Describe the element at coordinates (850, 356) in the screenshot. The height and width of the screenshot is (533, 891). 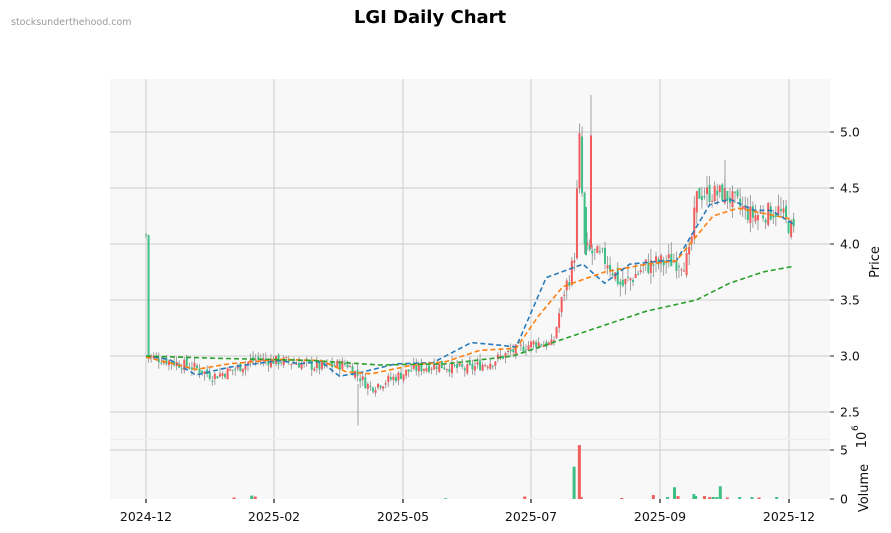
I see `y-tick-label: 3.0` at that location.